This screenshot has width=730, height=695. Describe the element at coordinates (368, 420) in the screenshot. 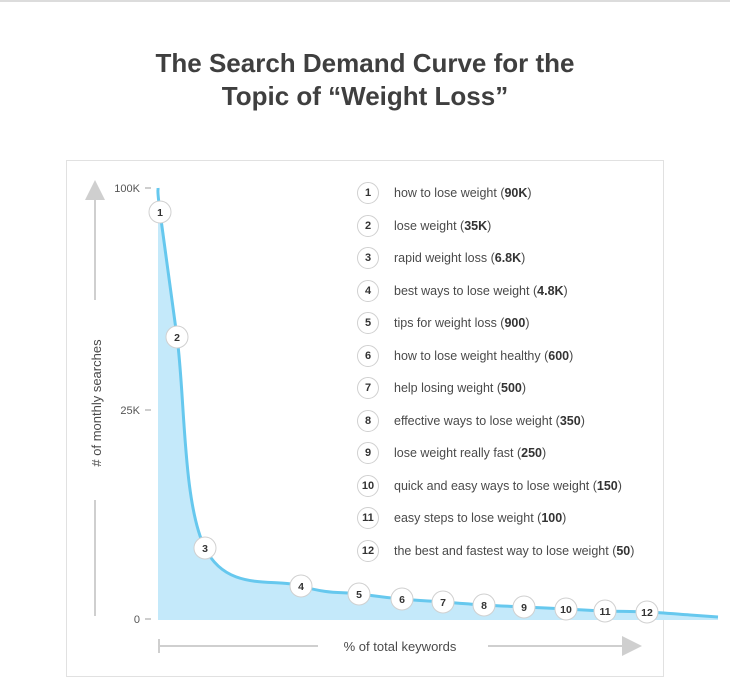

I see `legend-item-number: 8` at that location.